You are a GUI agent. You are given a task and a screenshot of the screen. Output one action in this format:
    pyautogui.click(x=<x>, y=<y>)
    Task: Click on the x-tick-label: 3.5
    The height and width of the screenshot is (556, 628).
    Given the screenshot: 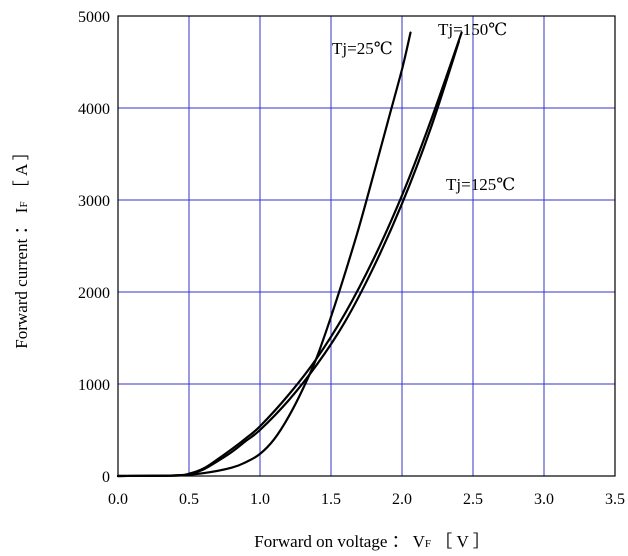 What is the action you would take?
    pyautogui.click(x=615, y=499)
    